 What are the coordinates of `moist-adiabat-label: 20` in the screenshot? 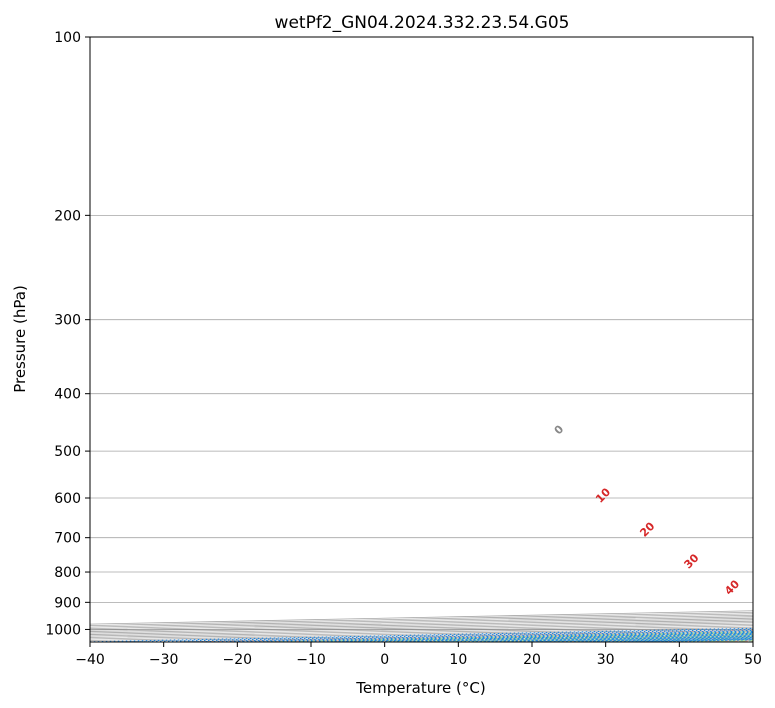 It's located at (647, 529).